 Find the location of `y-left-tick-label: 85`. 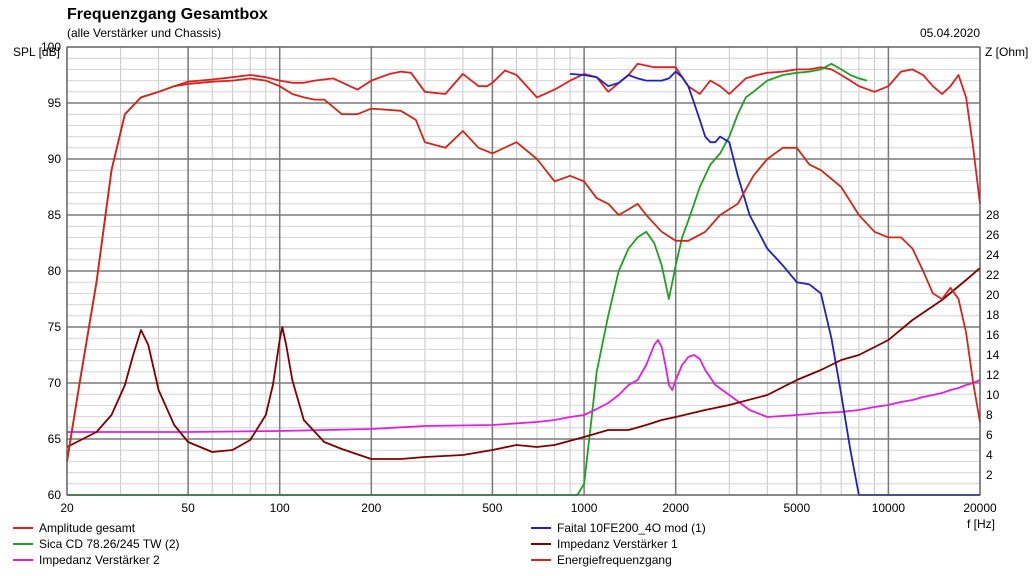

y-left-tick-label: 85 is located at coordinates (55, 215).